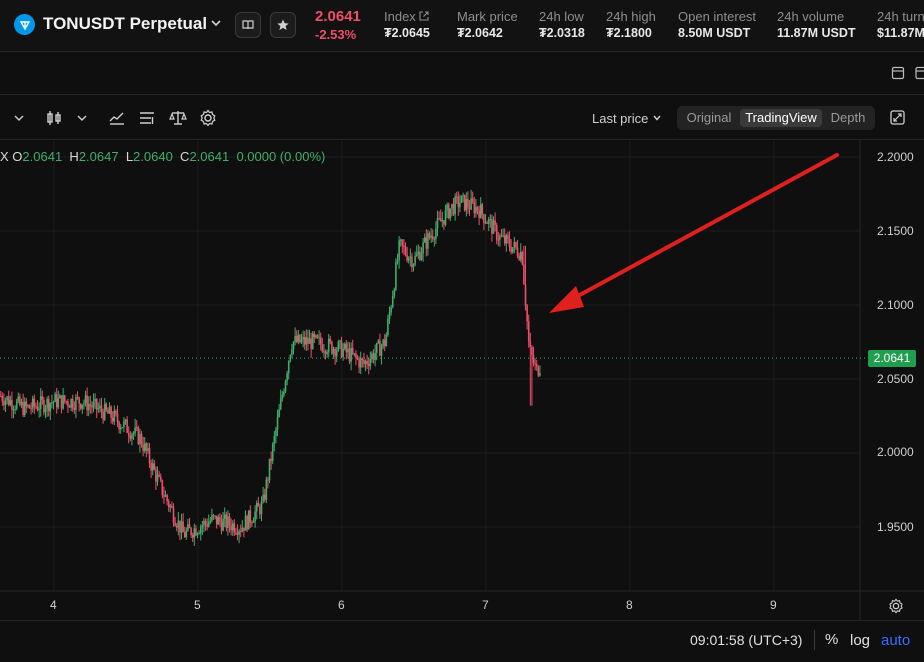 This screenshot has width=924, height=662. I want to click on high-24h-label: 24h high, so click(631, 16).